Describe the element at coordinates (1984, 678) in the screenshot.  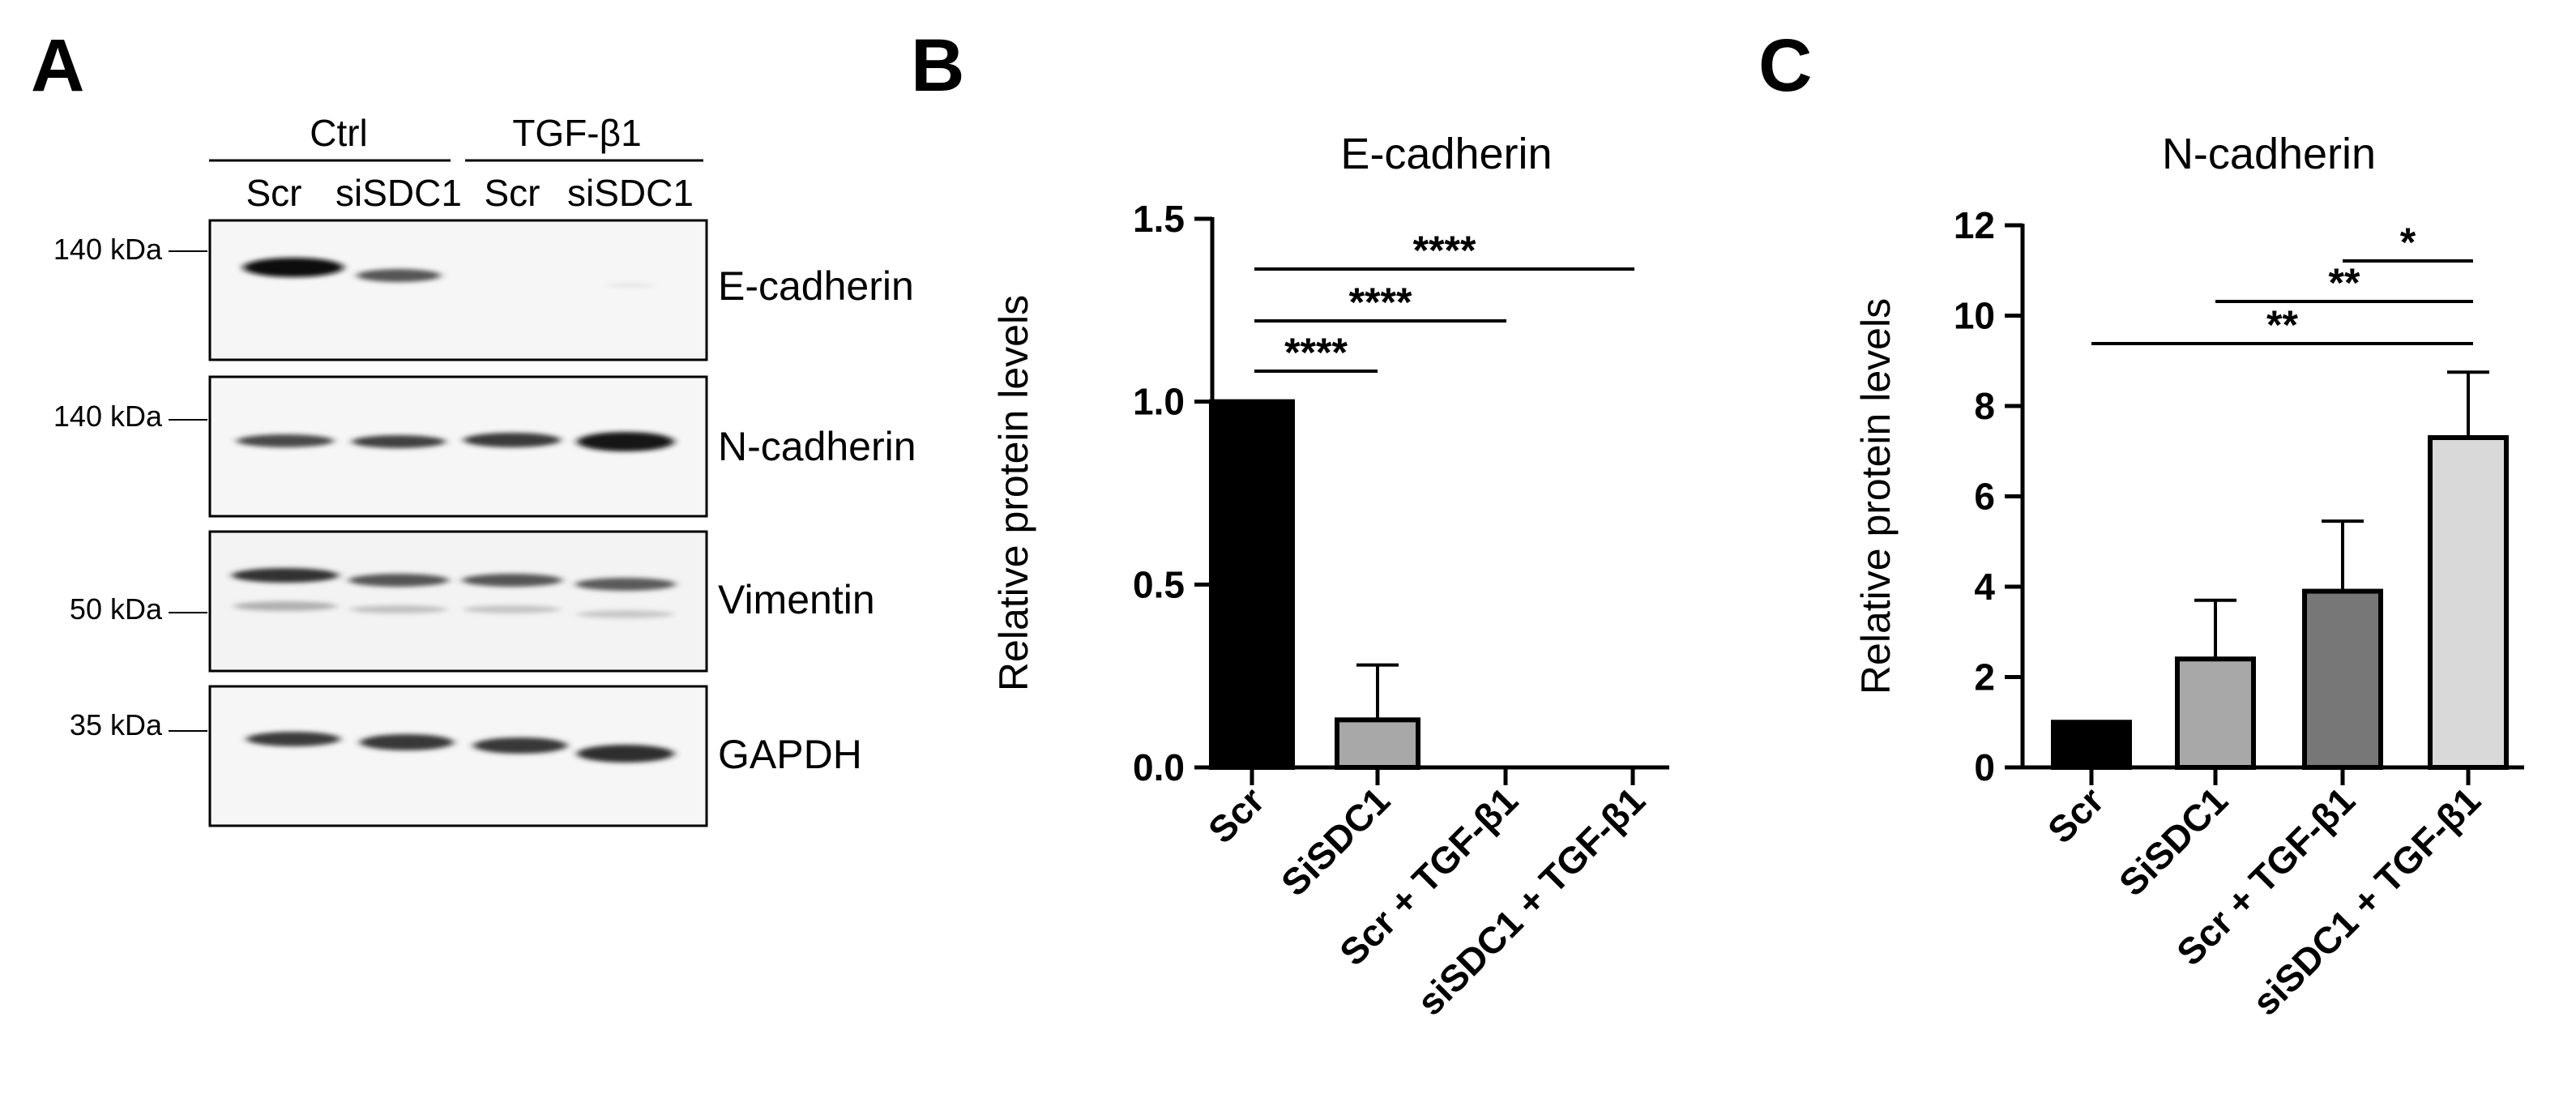
I see `y-tick-label: 2` at that location.